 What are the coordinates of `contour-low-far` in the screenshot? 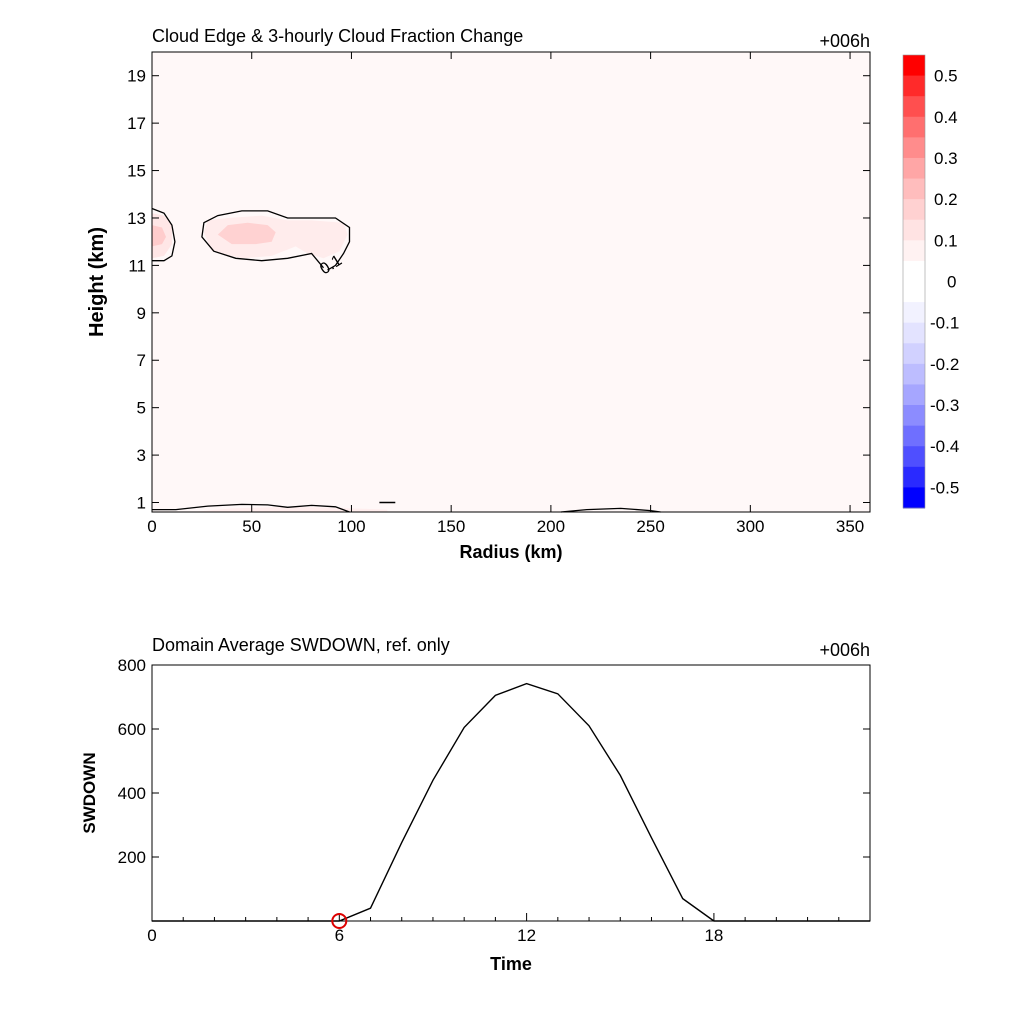 It's located at (610, 510).